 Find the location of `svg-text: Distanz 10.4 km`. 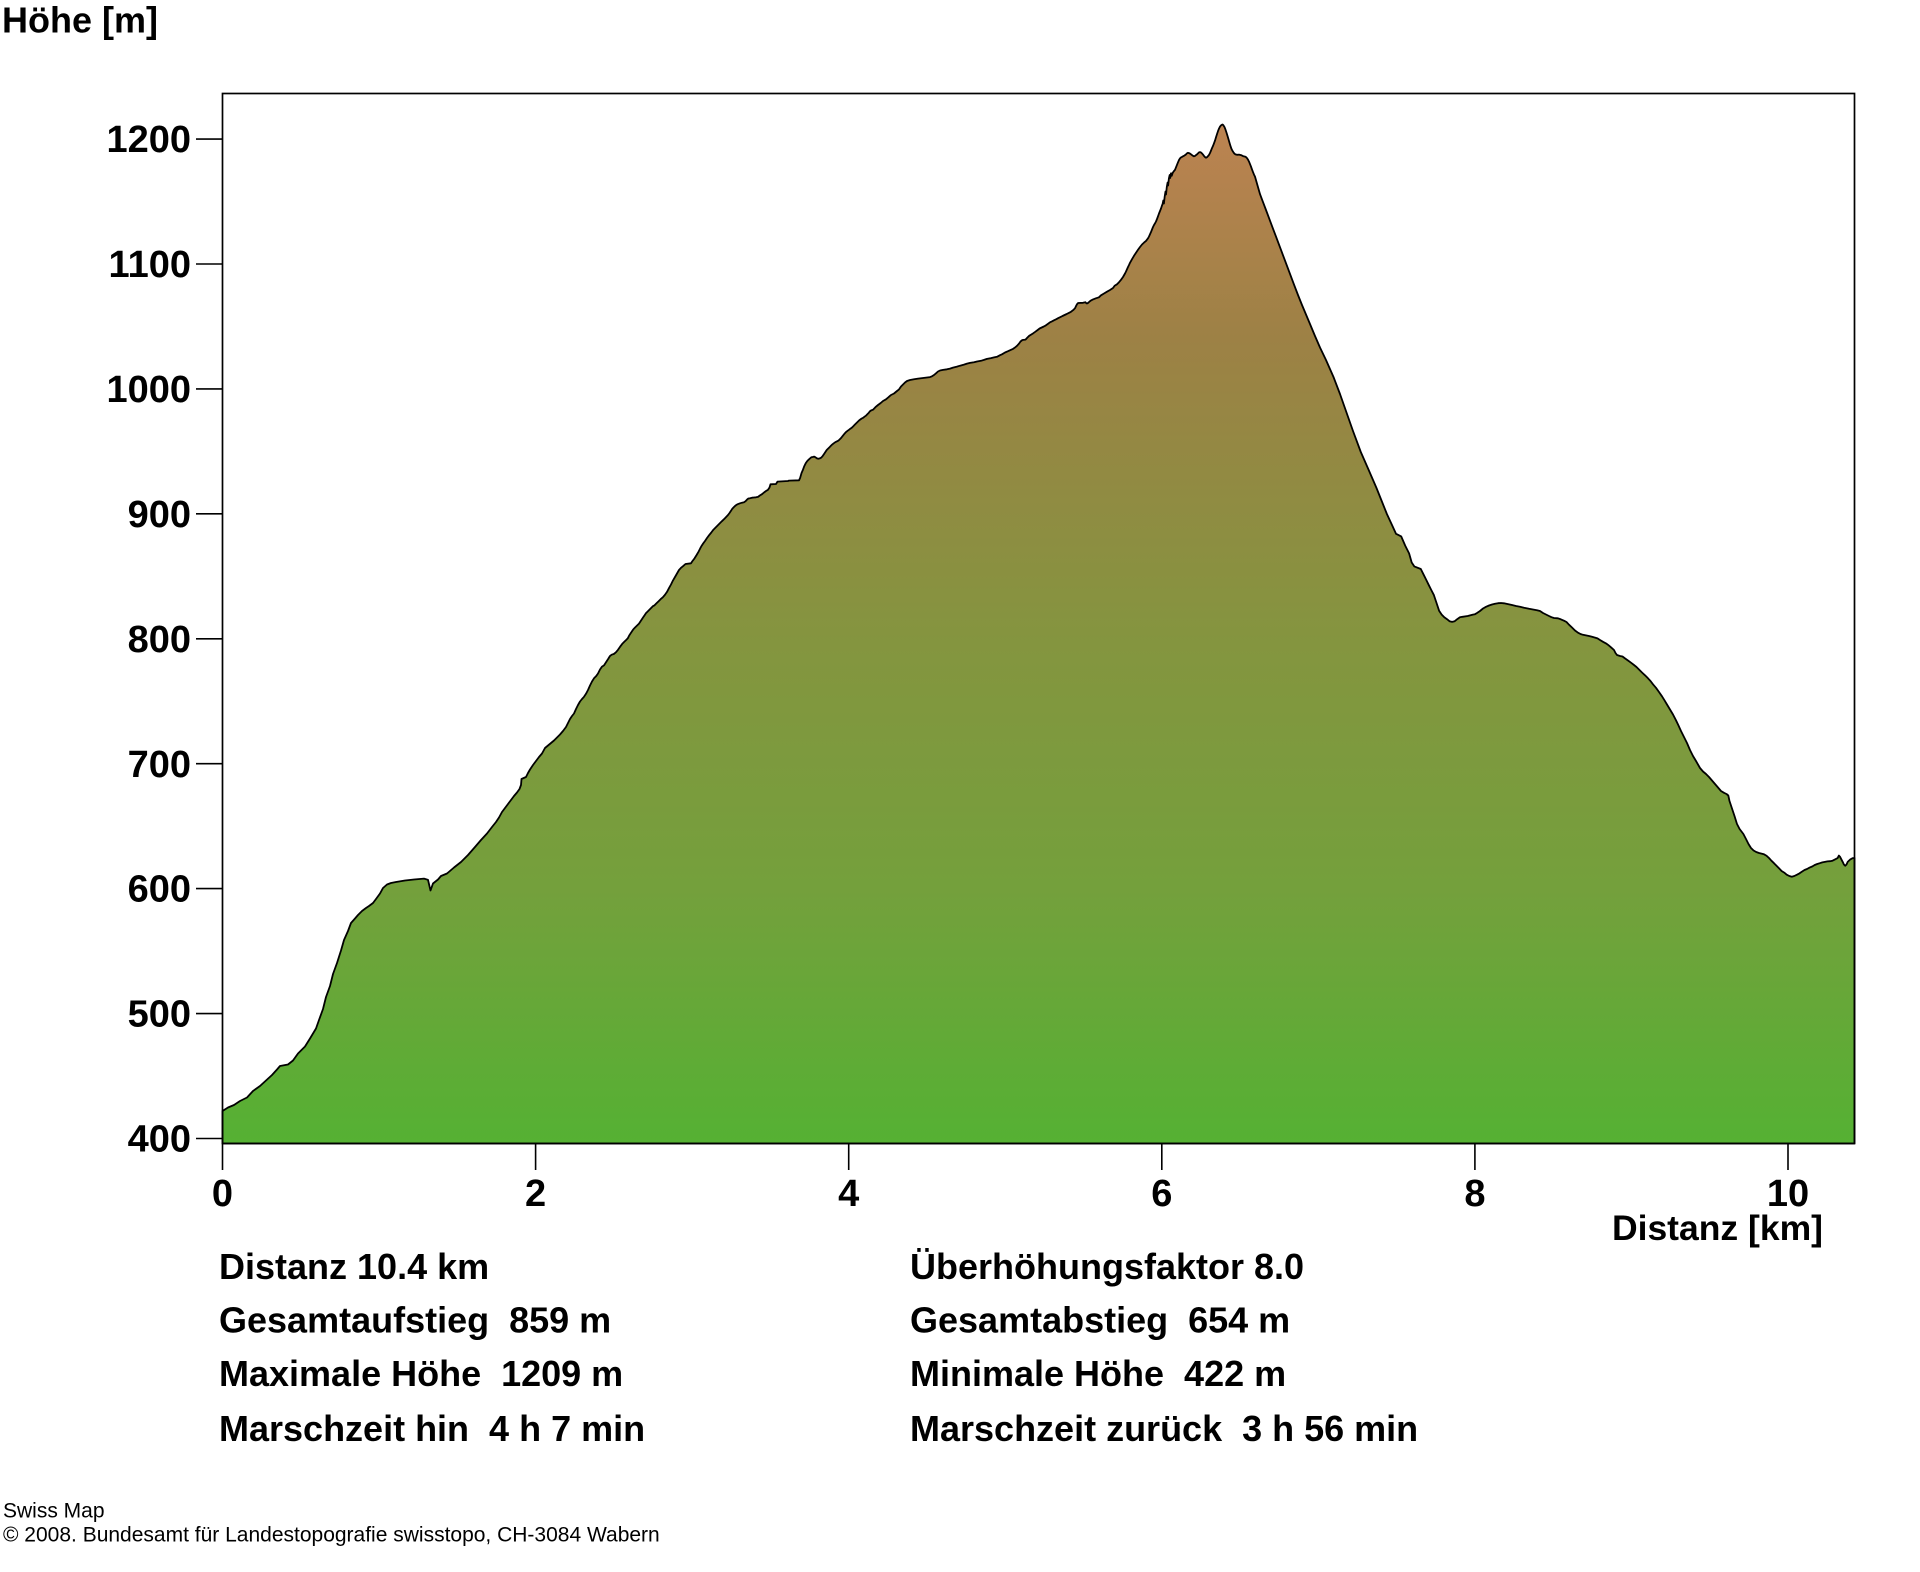

svg-text: Distanz 10.4 km is located at coordinates (354, 1266).